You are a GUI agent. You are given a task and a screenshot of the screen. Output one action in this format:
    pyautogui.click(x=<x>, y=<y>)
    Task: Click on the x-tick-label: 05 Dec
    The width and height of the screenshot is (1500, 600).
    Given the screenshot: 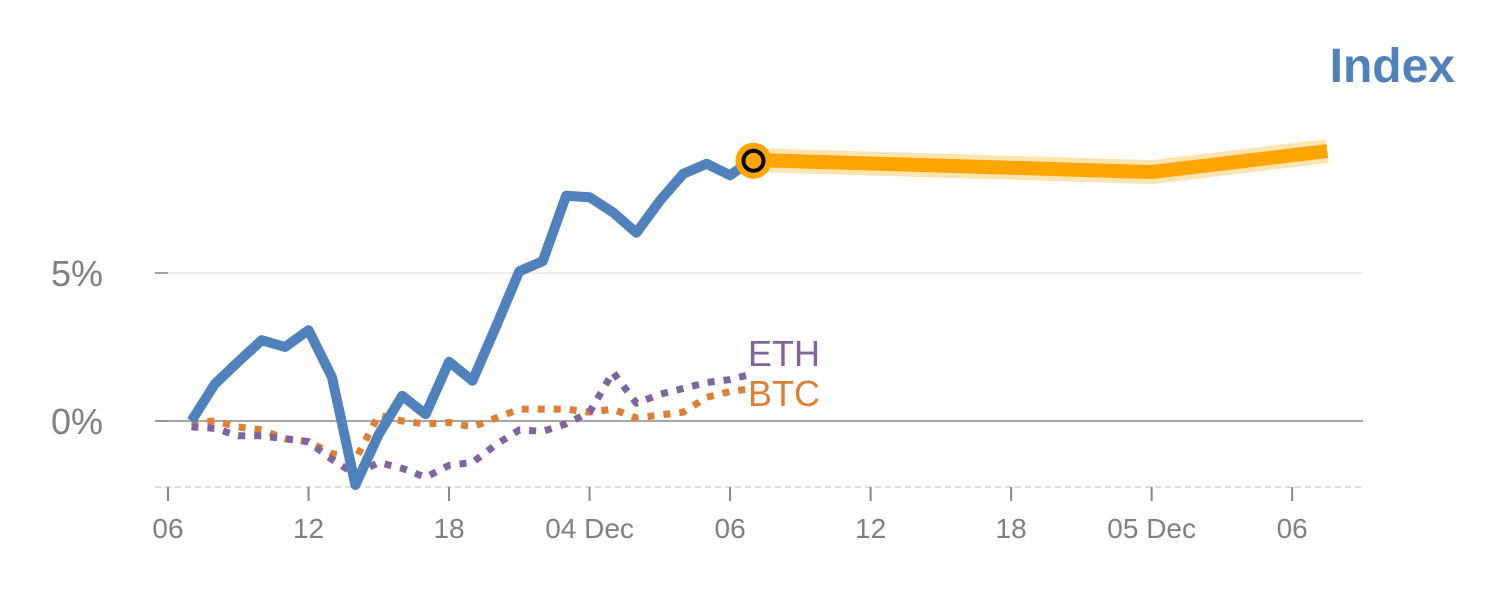 What is the action you would take?
    pyautogui.click(x=1151, y=528)
    